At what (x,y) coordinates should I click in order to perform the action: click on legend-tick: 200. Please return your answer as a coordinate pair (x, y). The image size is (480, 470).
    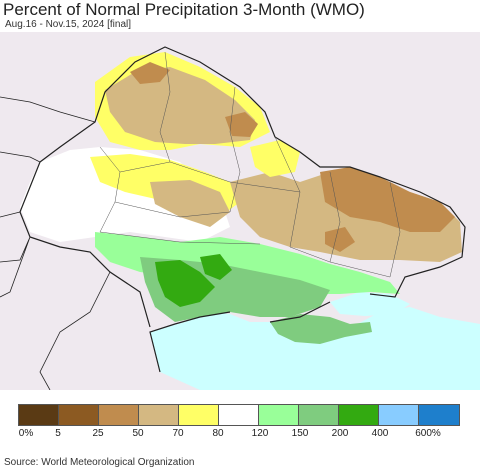
    Looking at the image, I should click on (340, 433).